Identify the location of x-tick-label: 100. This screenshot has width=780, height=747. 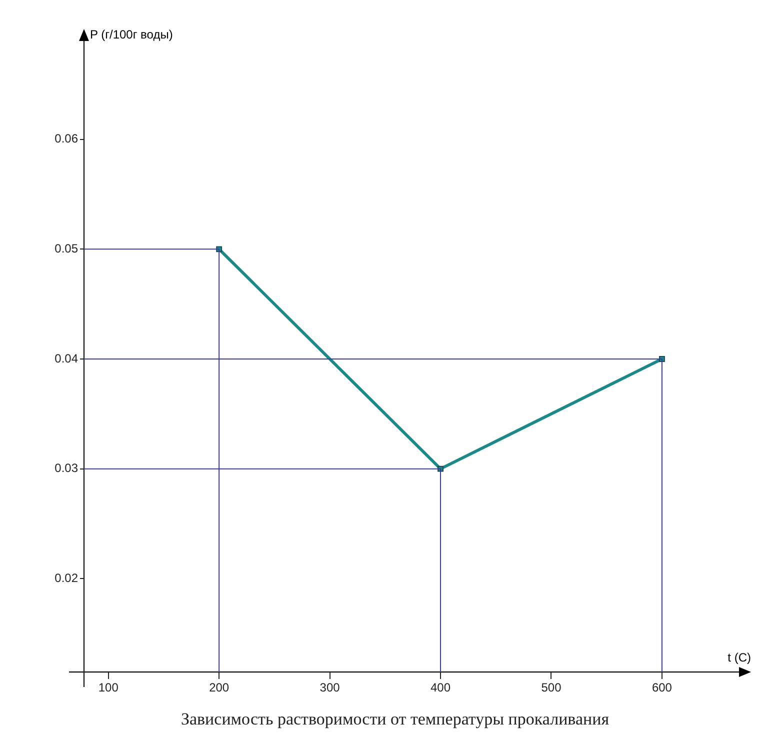
(108, 687).